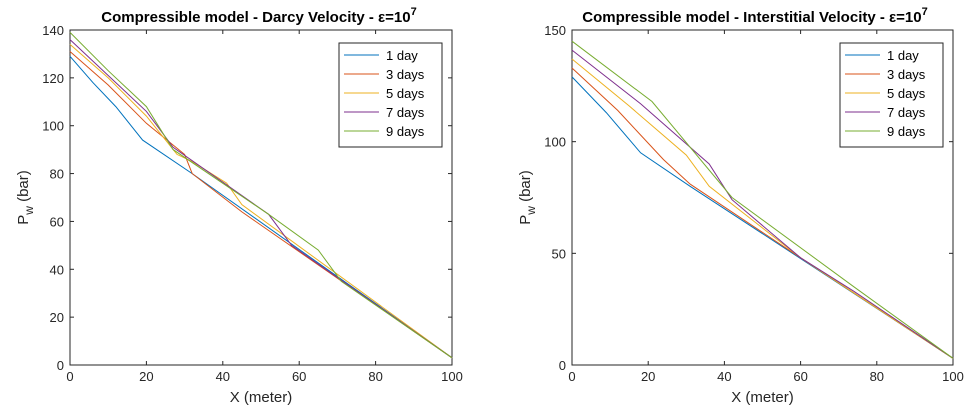 The height and width of the screenshot is (416, 970). I want to click on y-tick-label: 120, so click(53, 78).